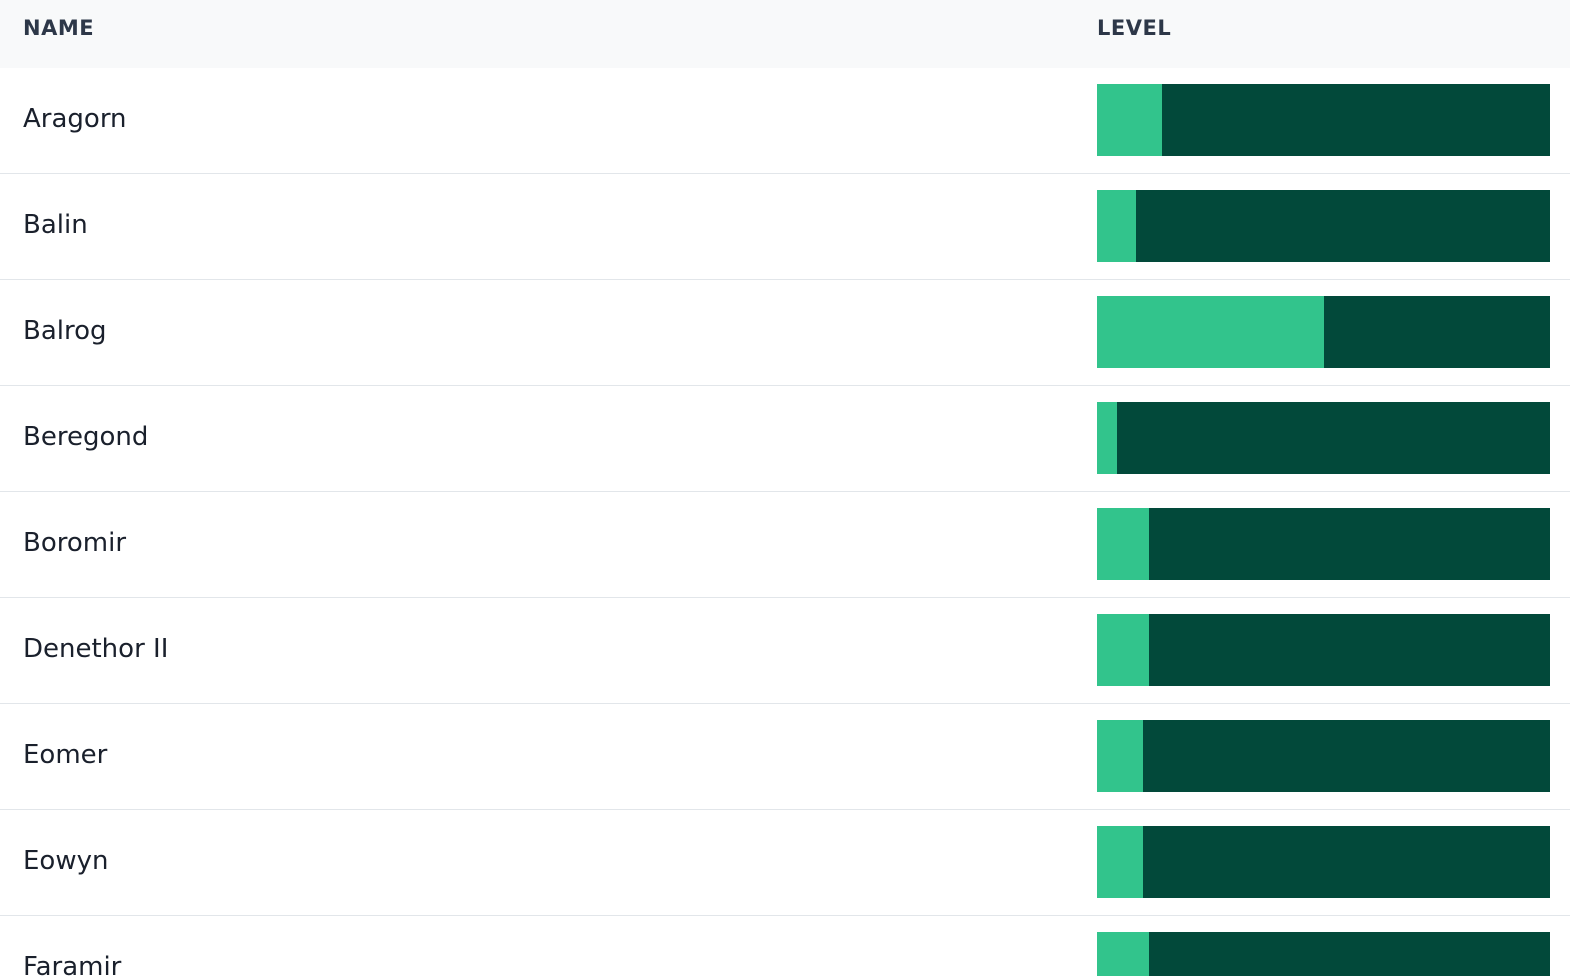  I want to click on table-header: NAME LEVEL, so click(785, 34).